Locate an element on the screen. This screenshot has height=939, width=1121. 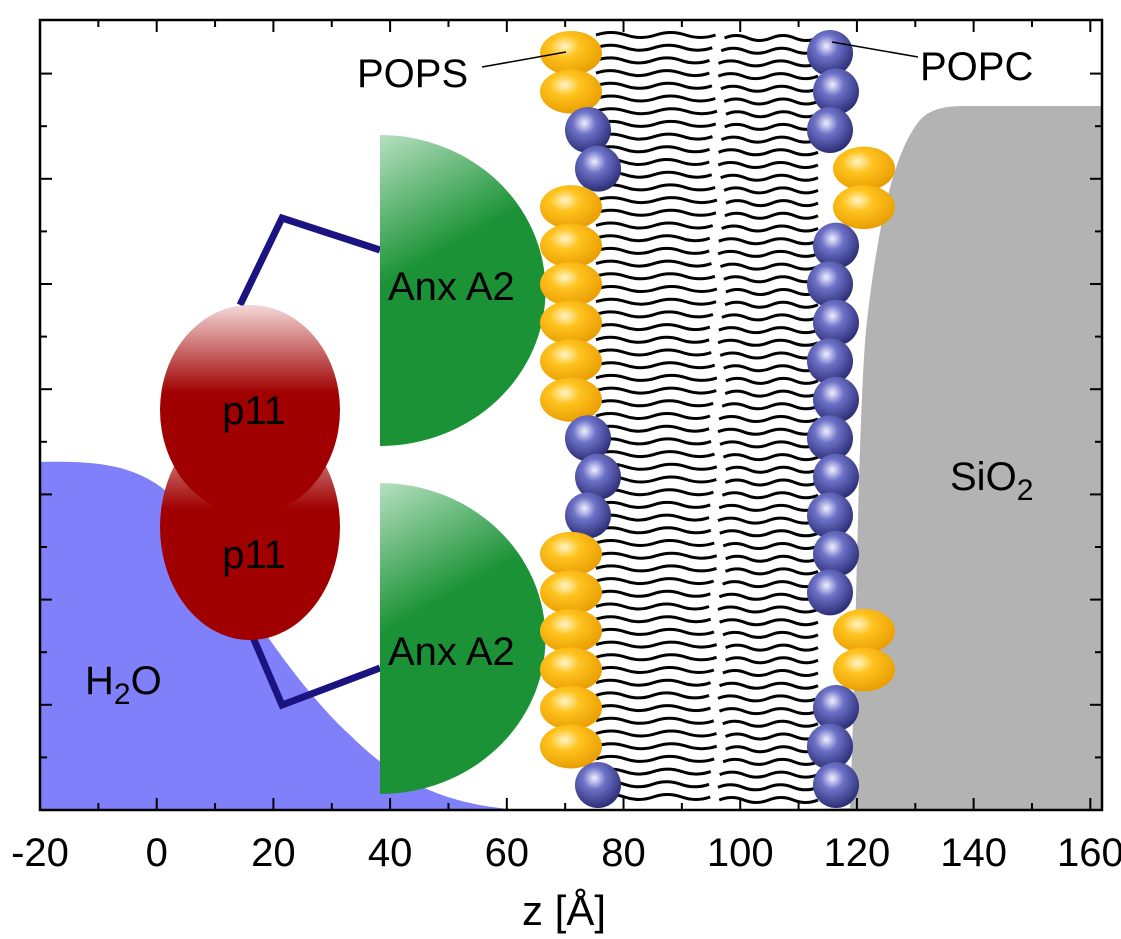
annexin-a2-top is located at coordinates (463, 290).